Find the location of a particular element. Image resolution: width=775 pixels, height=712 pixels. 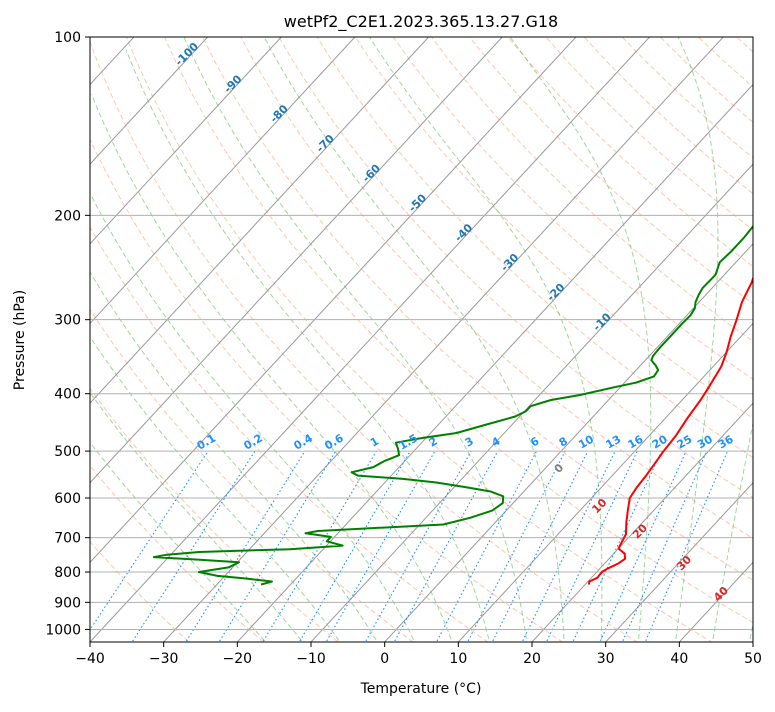

chart-title: wetPf2_C2E1.2023.365.13.27.G18 is located at coordinates (421, 22).